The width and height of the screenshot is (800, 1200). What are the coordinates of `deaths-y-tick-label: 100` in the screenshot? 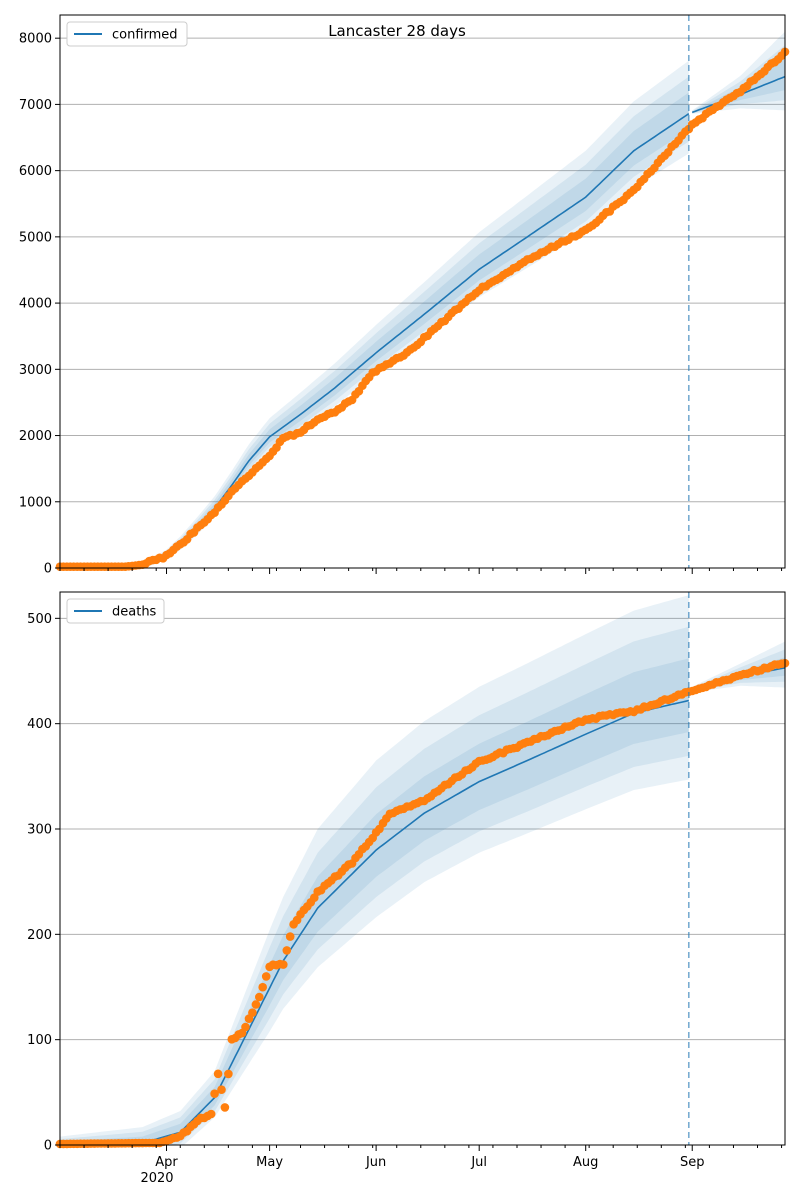 It's located at (39, 1040).